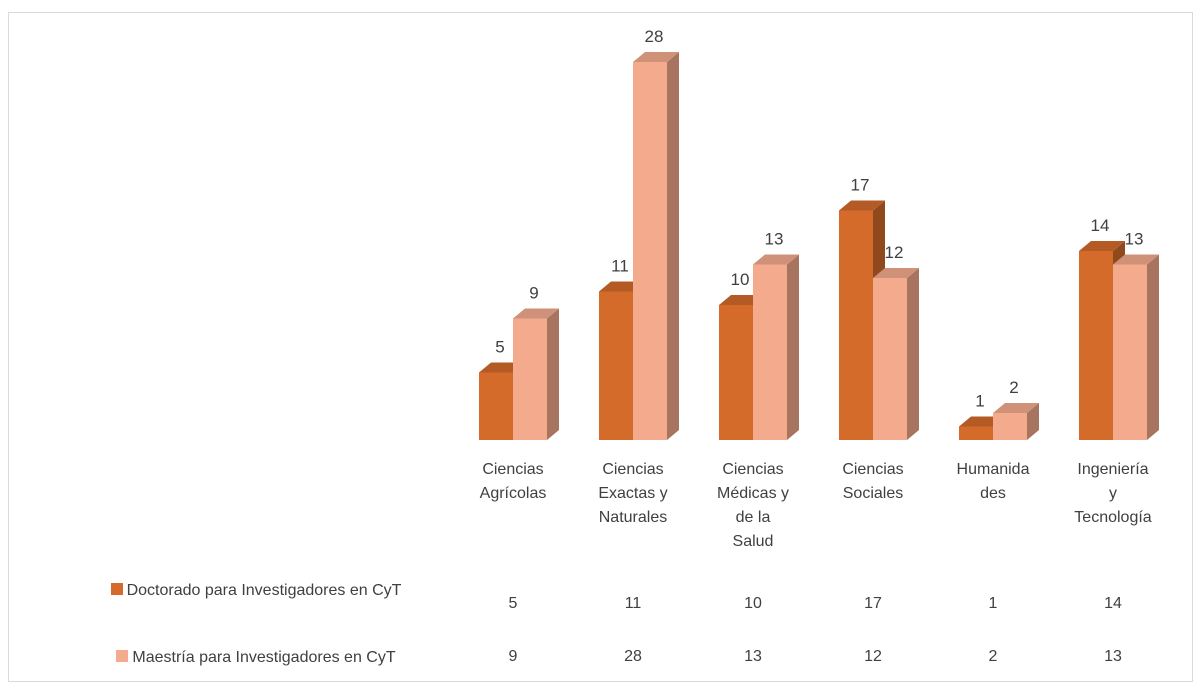 The width and height of the screenshot is (1199, 682). What do you see at coordinates (513, 656) in the screenshot?
I see `table-value: 9` at bounding box center [513, 656].